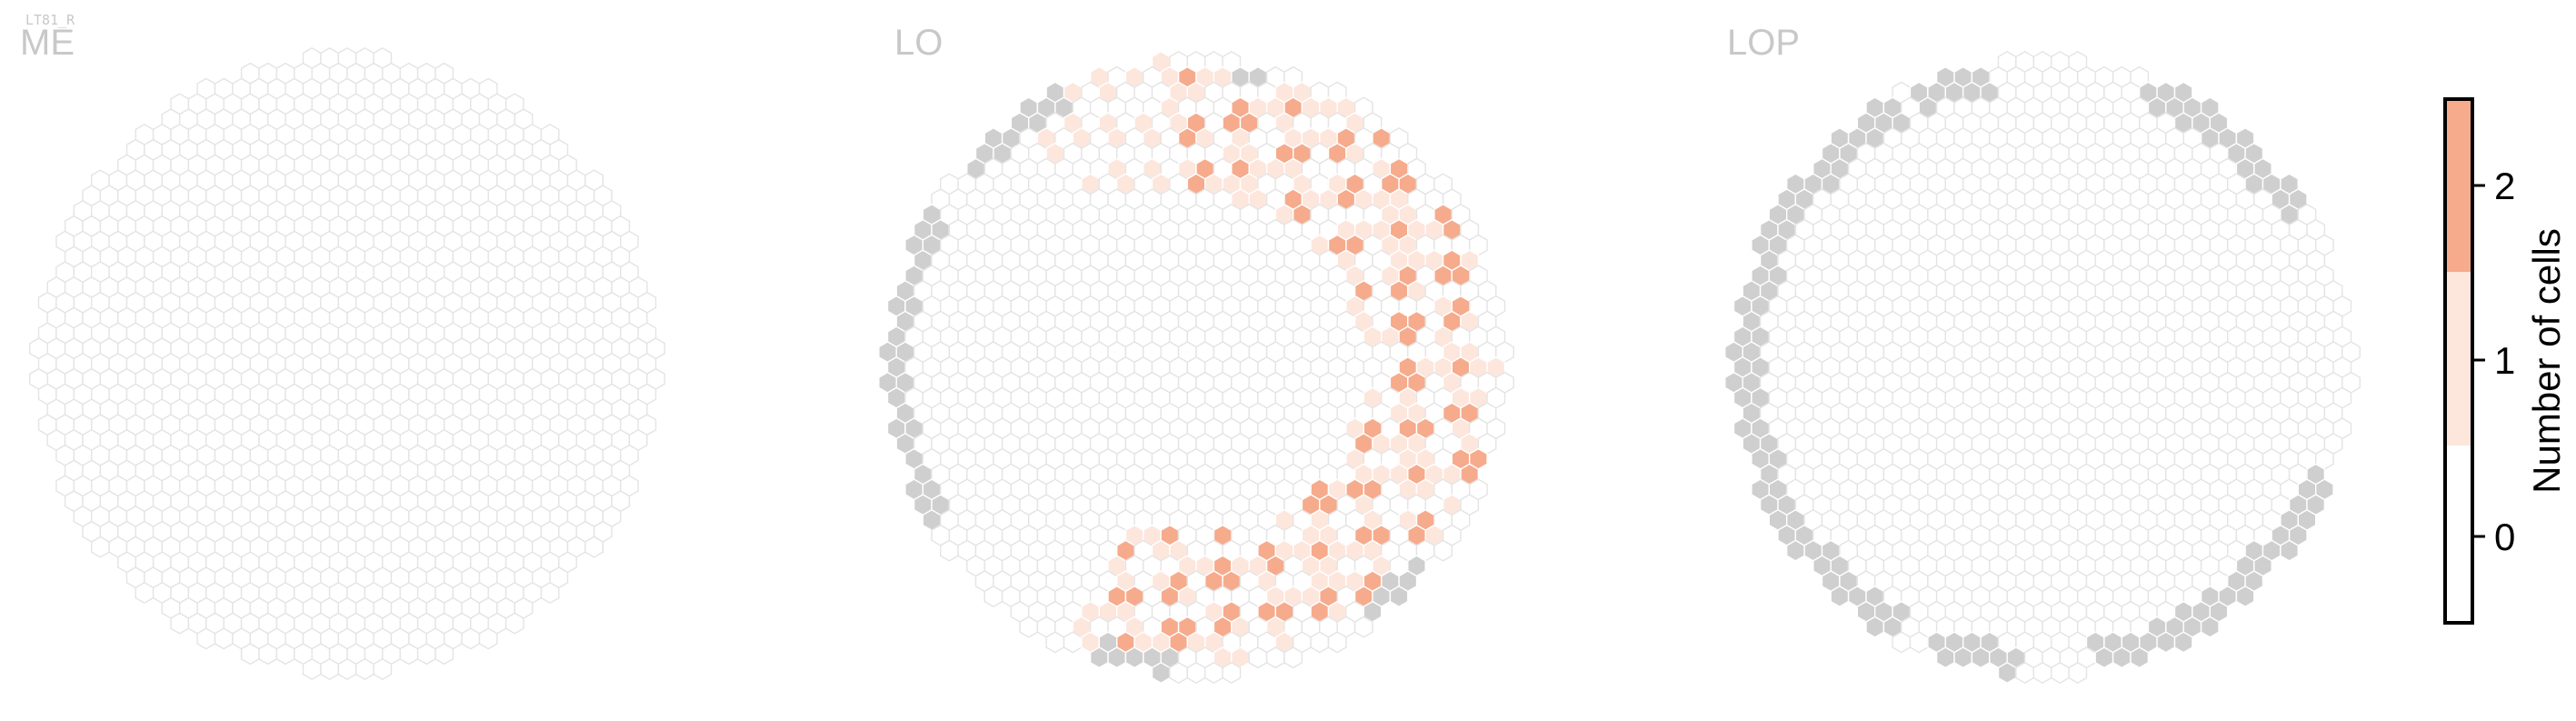 The image size is (2576, 721). What do you see at coordinates (2504, 537) in the screenshot?
I see `colorbar-tick-label-0: 0` at bounding box center [2504, 537].